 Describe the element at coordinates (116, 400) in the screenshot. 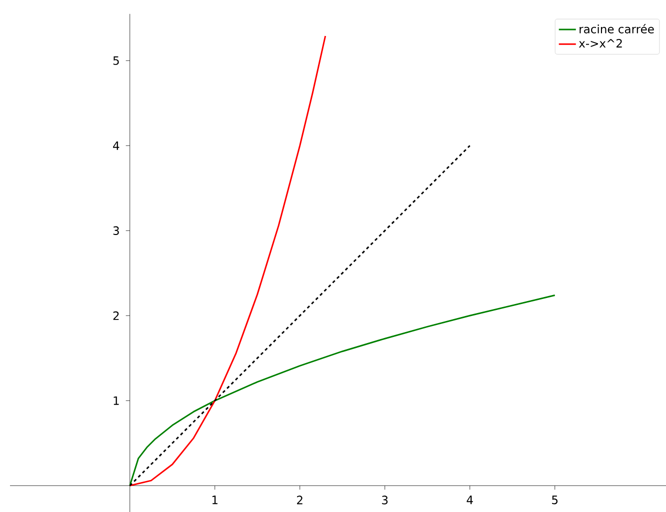

I see `y-tick-label: 1` at that location.